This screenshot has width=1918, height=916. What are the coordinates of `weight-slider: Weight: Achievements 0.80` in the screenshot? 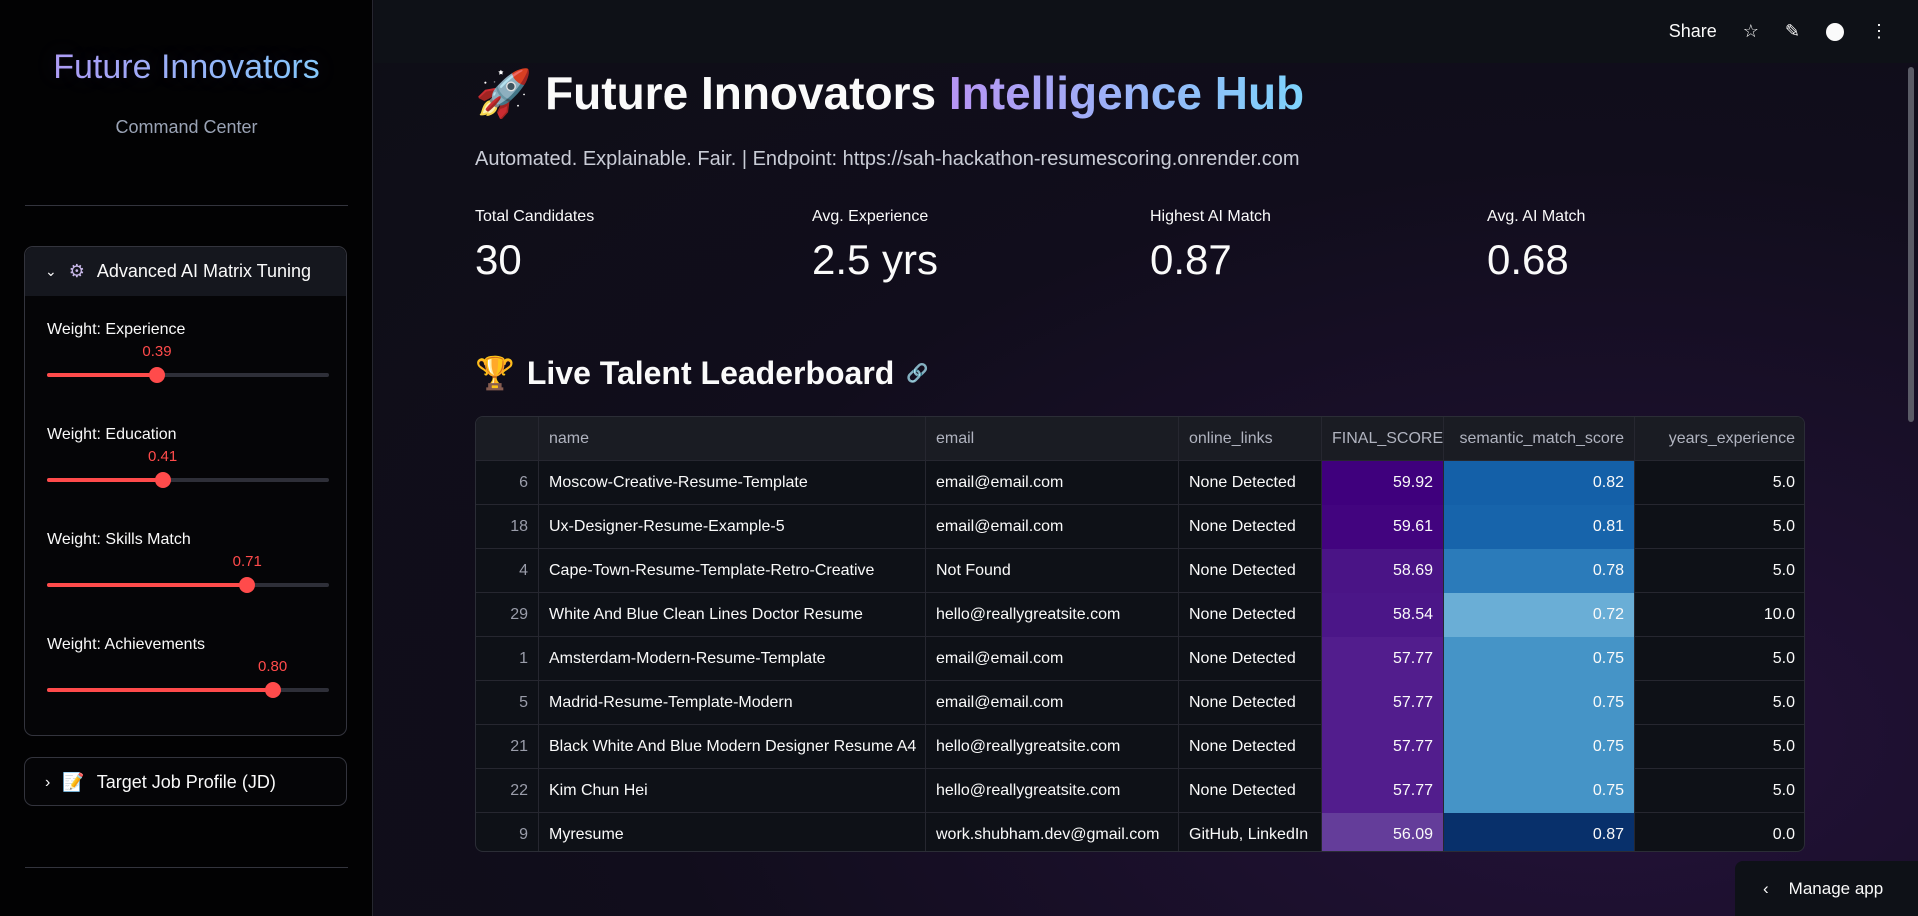 It's located at (188, 667).